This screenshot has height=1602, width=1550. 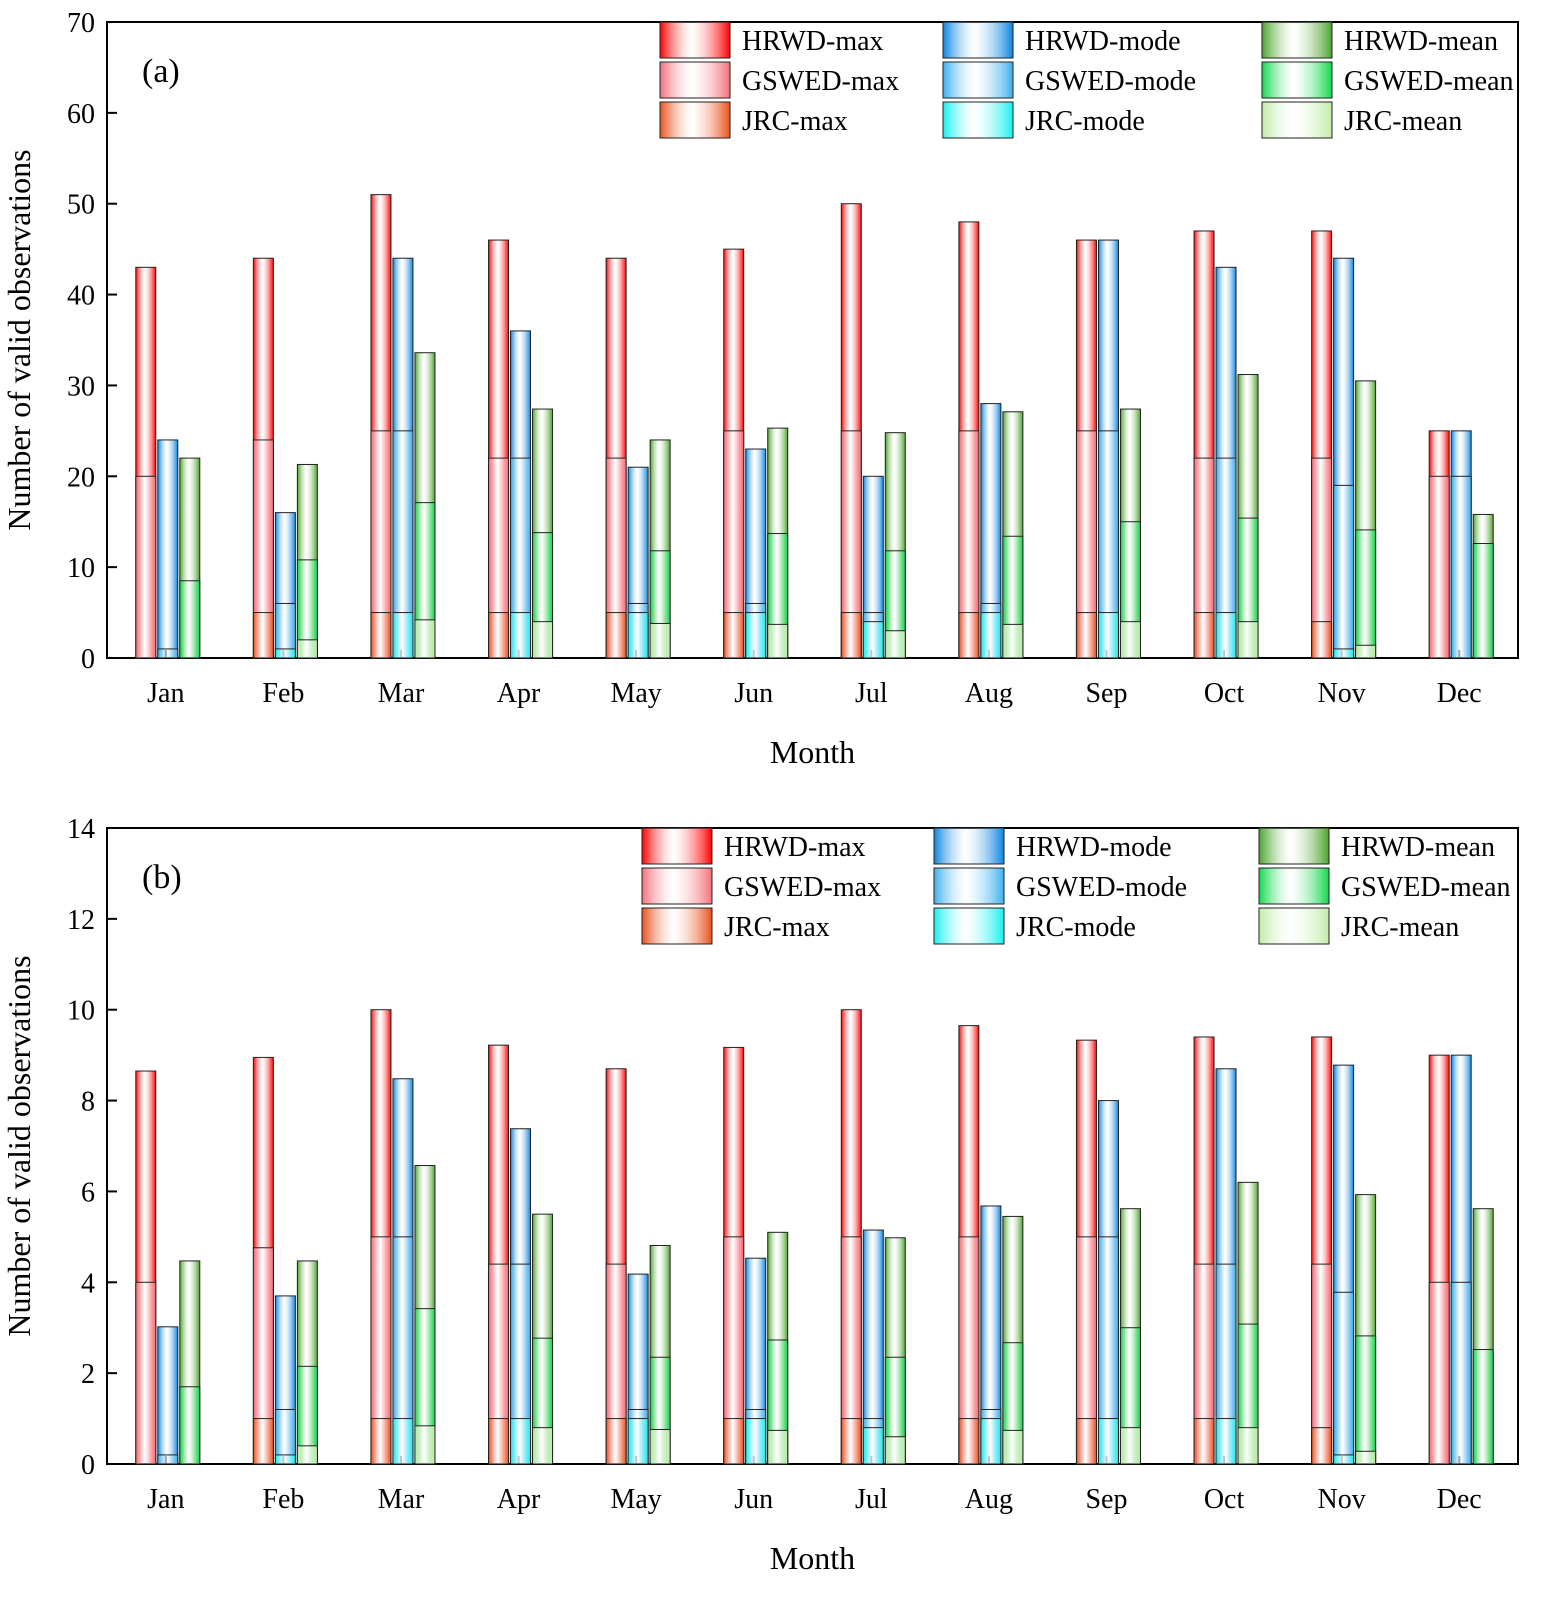 I want to click on x-tick-label-nov: Nov, so click(x=1342, y=1499).